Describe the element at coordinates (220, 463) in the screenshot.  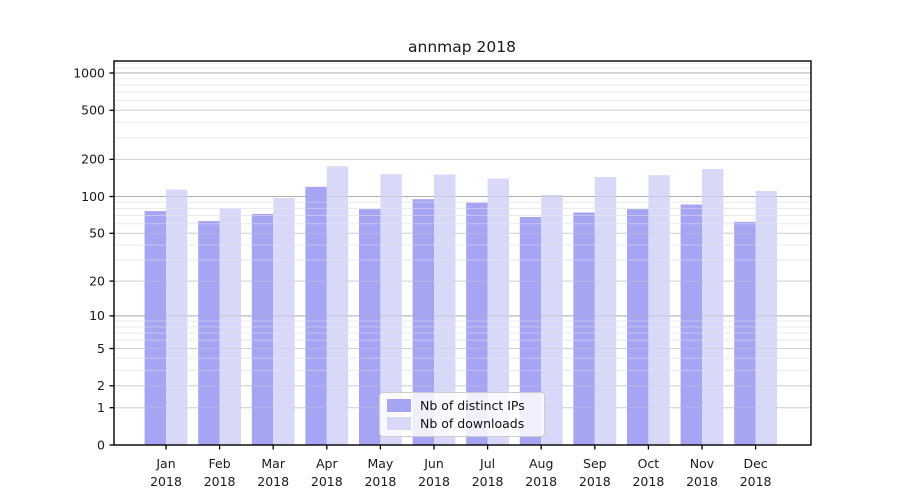
I see `x-tick-label-month: Feb` at that location.